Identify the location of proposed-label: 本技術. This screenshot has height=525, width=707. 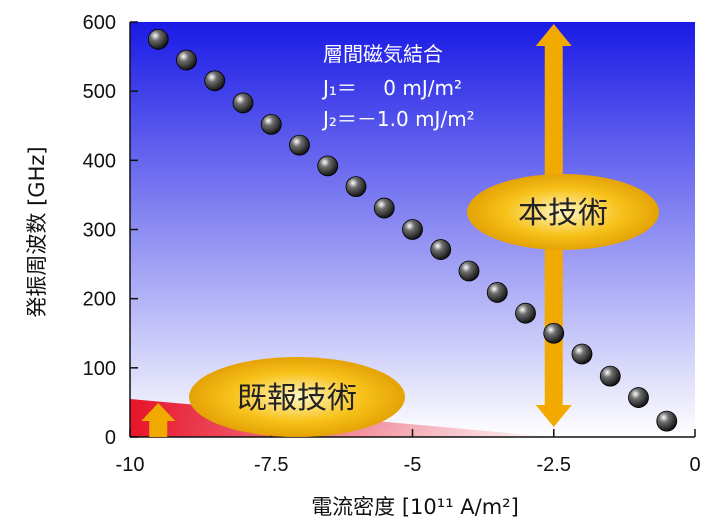
(563, 213).